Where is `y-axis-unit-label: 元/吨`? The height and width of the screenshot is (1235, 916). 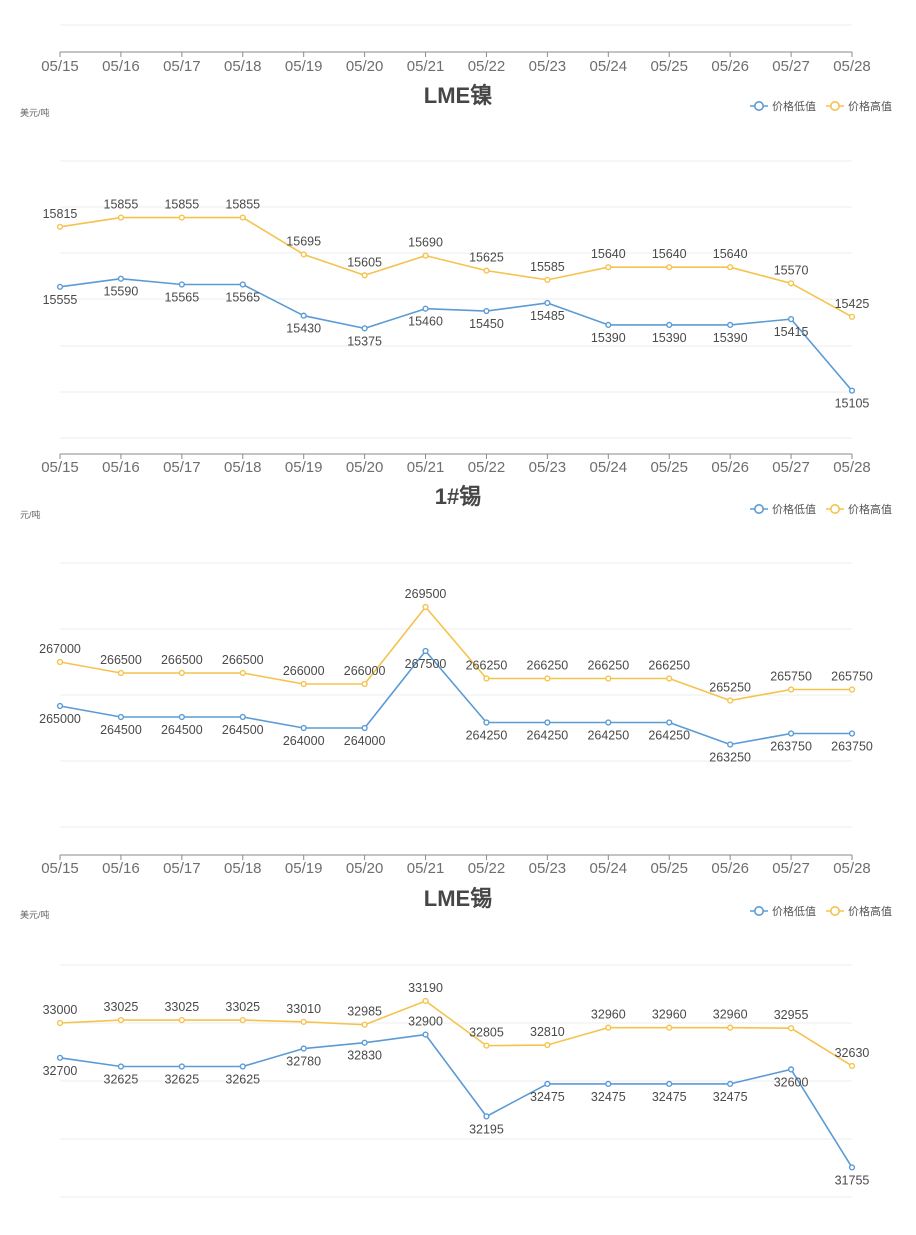 y-axis-unit-label: 元/吨 is located at coordinates (30, 514).